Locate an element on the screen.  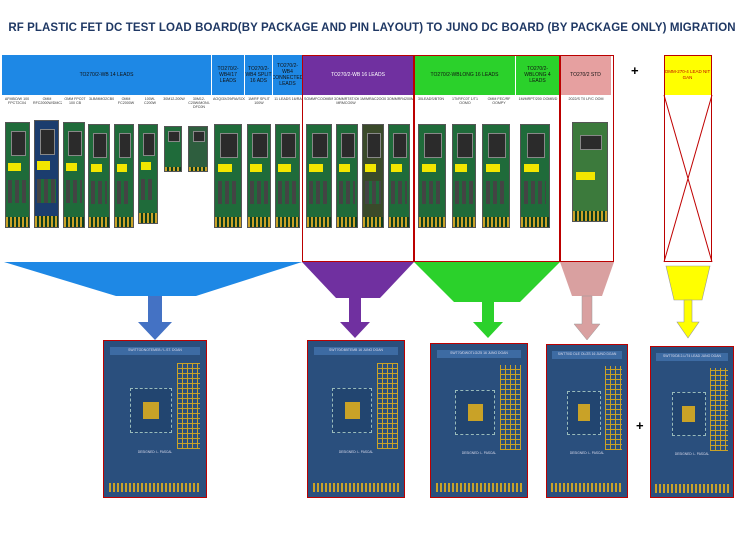
arrow-green is located at coordinates (488, 320).